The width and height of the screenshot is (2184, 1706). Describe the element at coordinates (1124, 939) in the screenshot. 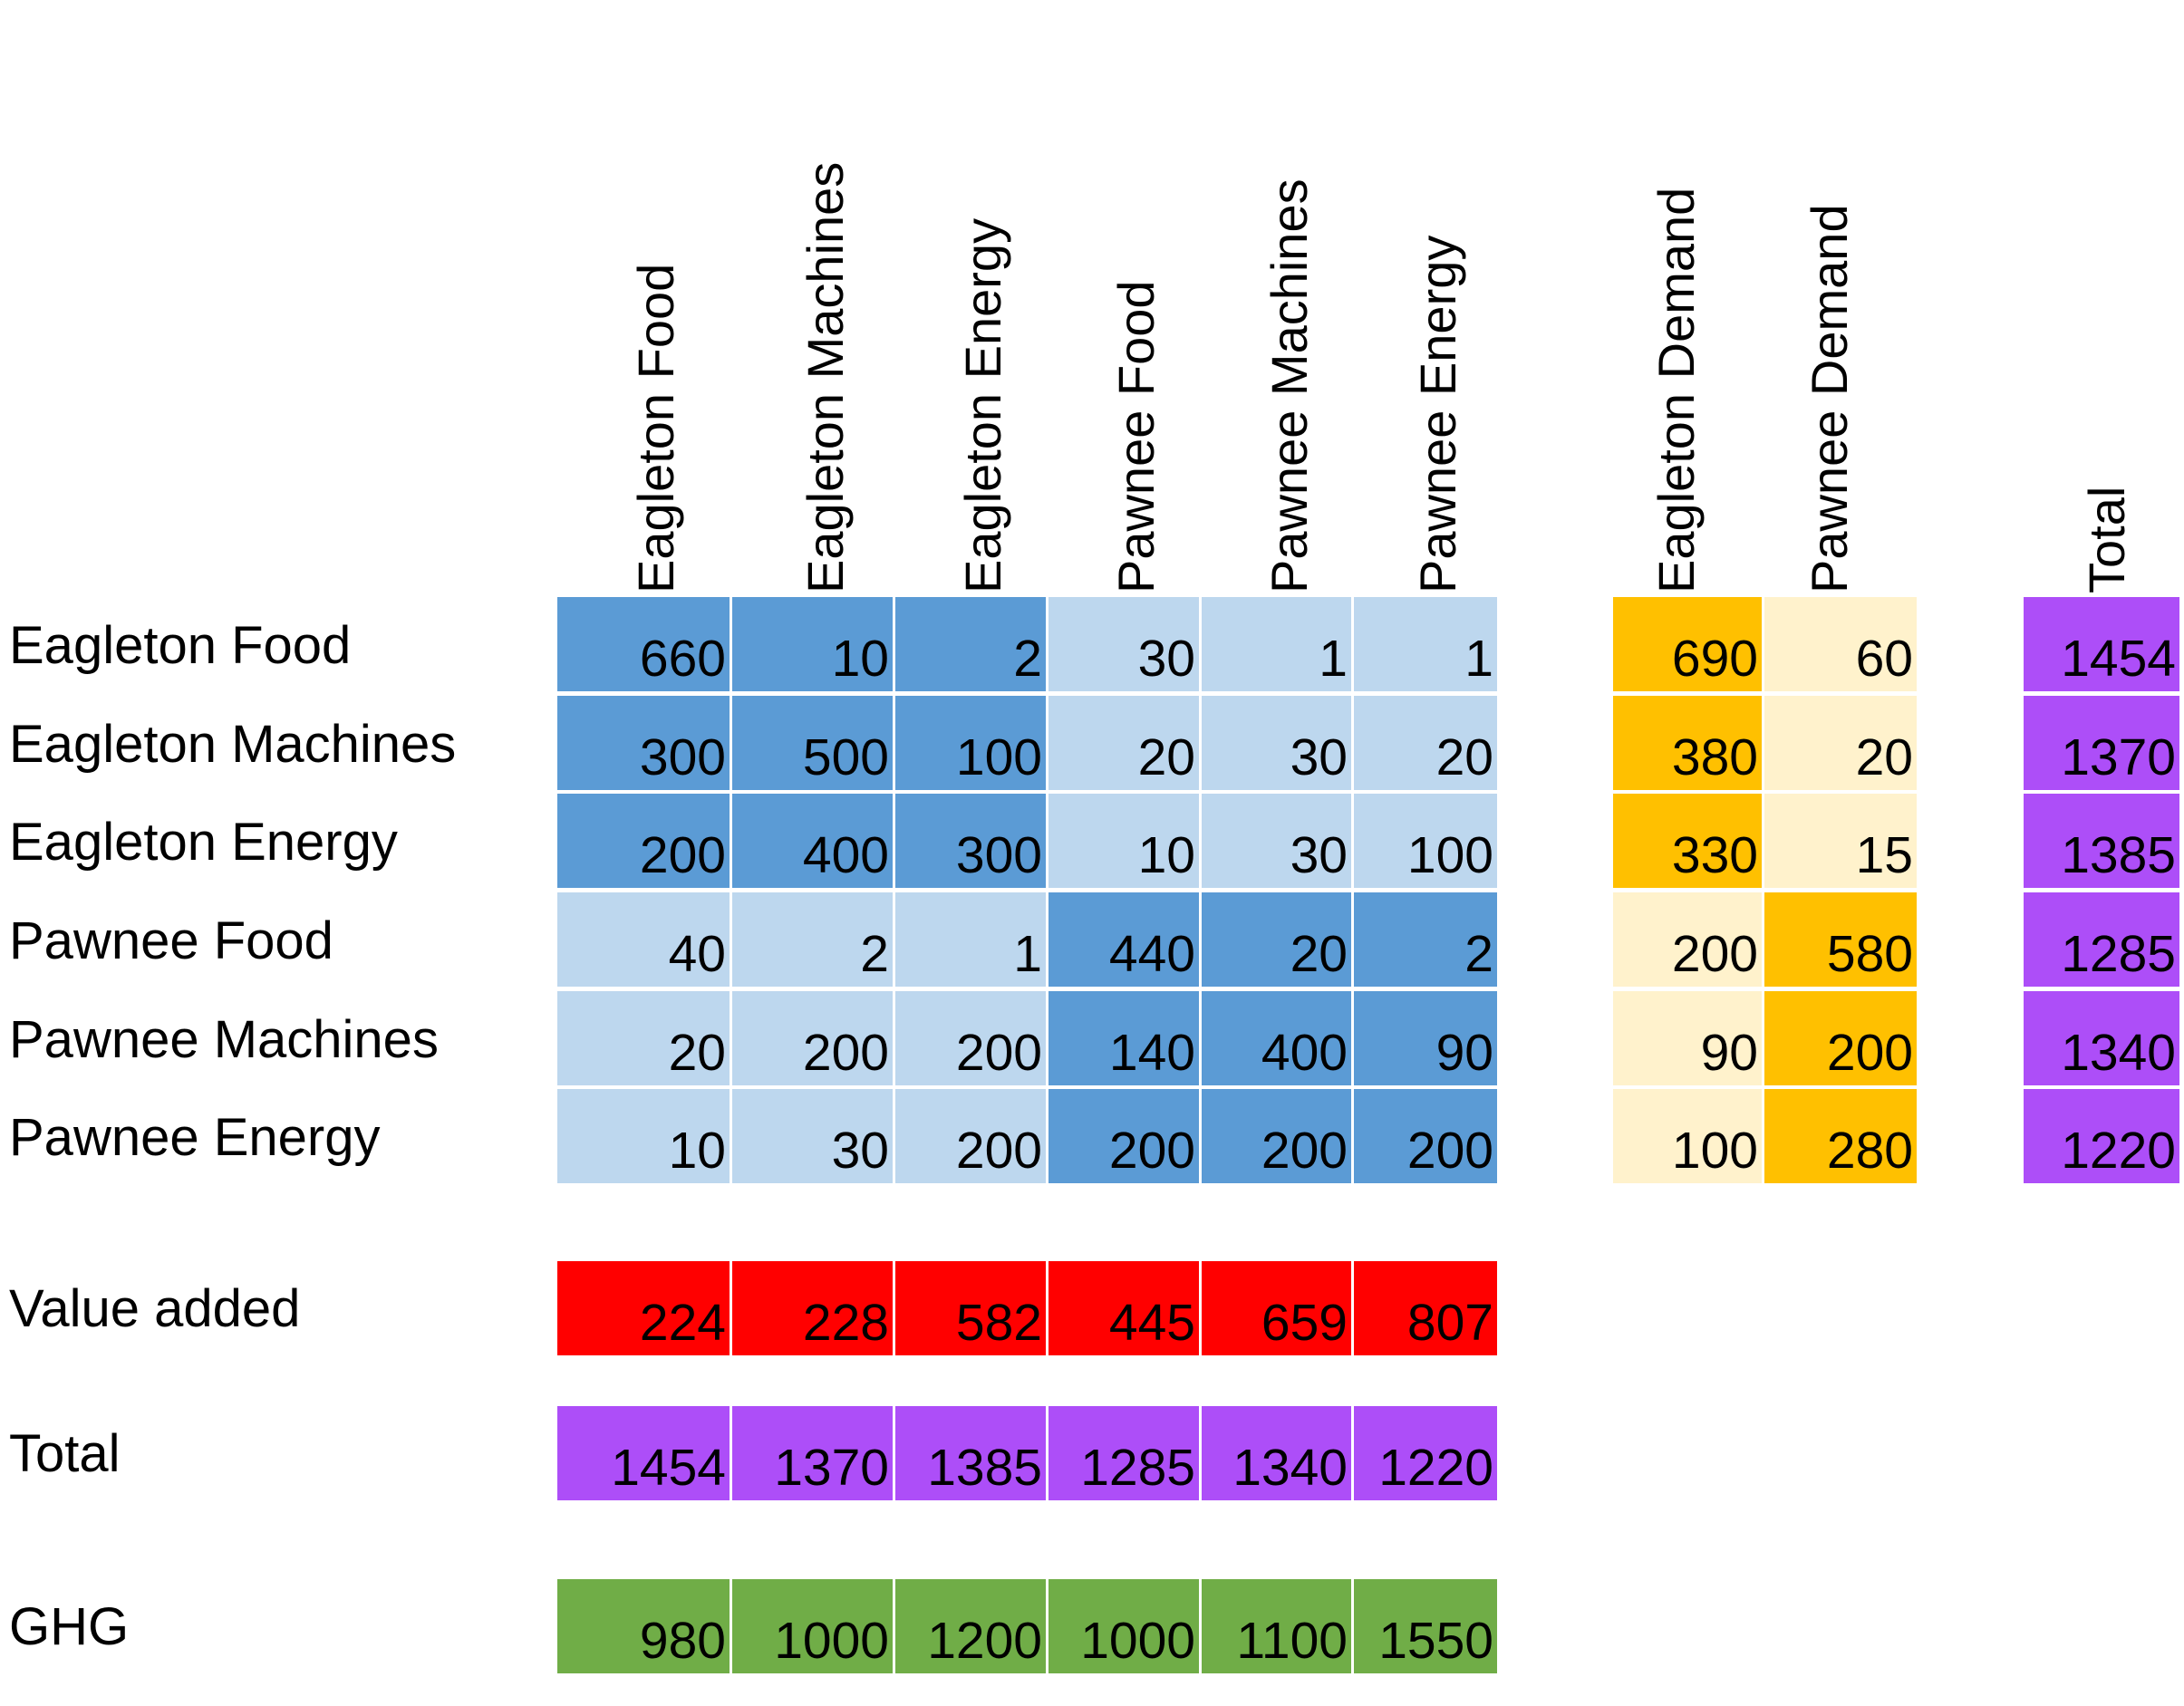

I see `matrix-cell: 440` at that location.